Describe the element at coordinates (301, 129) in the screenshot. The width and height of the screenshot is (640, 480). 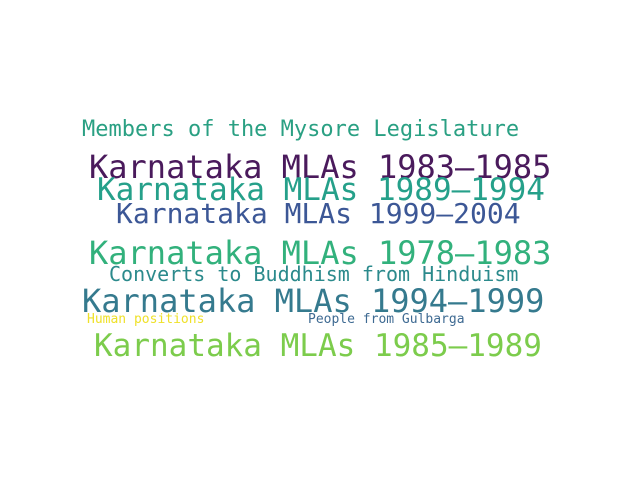
I see `word-members-of-the-mysore-legislature: Members of the Mysore Legislature` at that location.